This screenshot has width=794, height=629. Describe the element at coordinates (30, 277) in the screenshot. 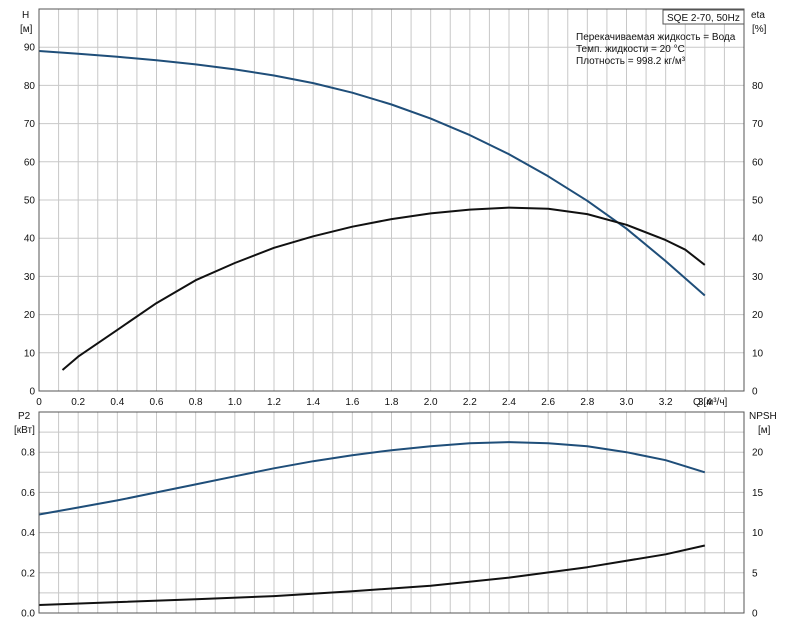

I see `top-left-tick-label: 30` at that location.